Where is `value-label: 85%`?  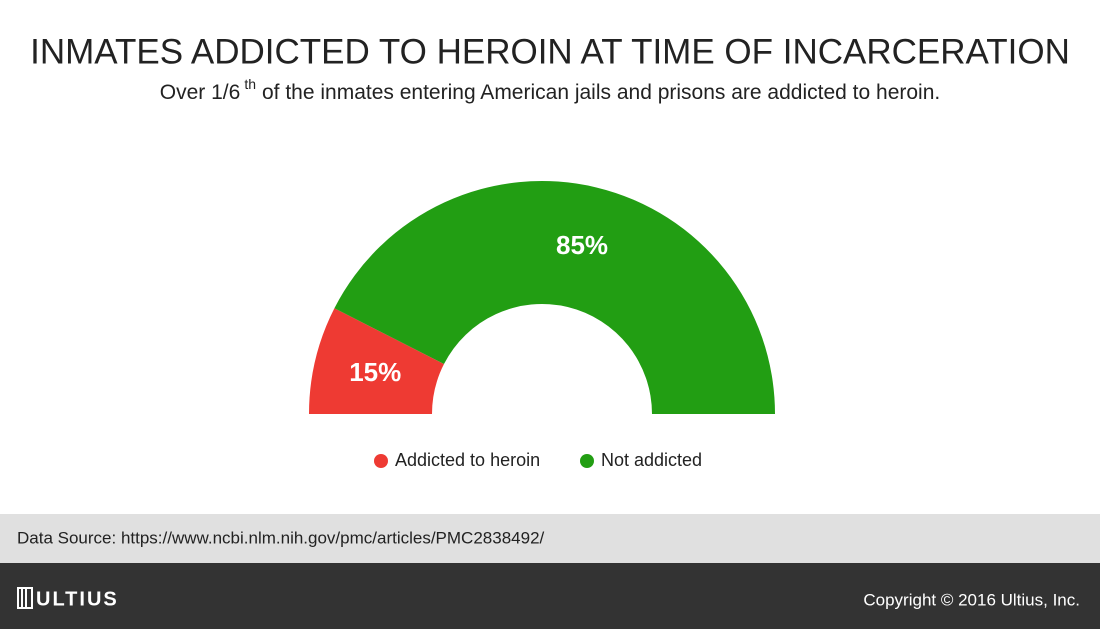
value-label: 85% is located at coordinates (582, 245).